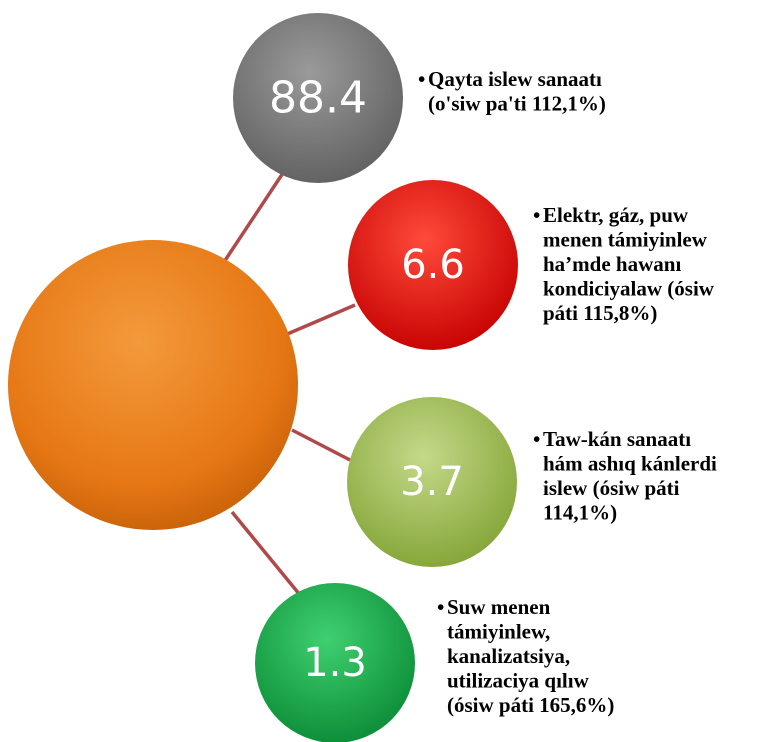 The image size is (771, 742). What do you see at coordinates (508, 656) in the screenshot?
I see `node-label: kanalizatsiya,` at bounding box center [508, 656].